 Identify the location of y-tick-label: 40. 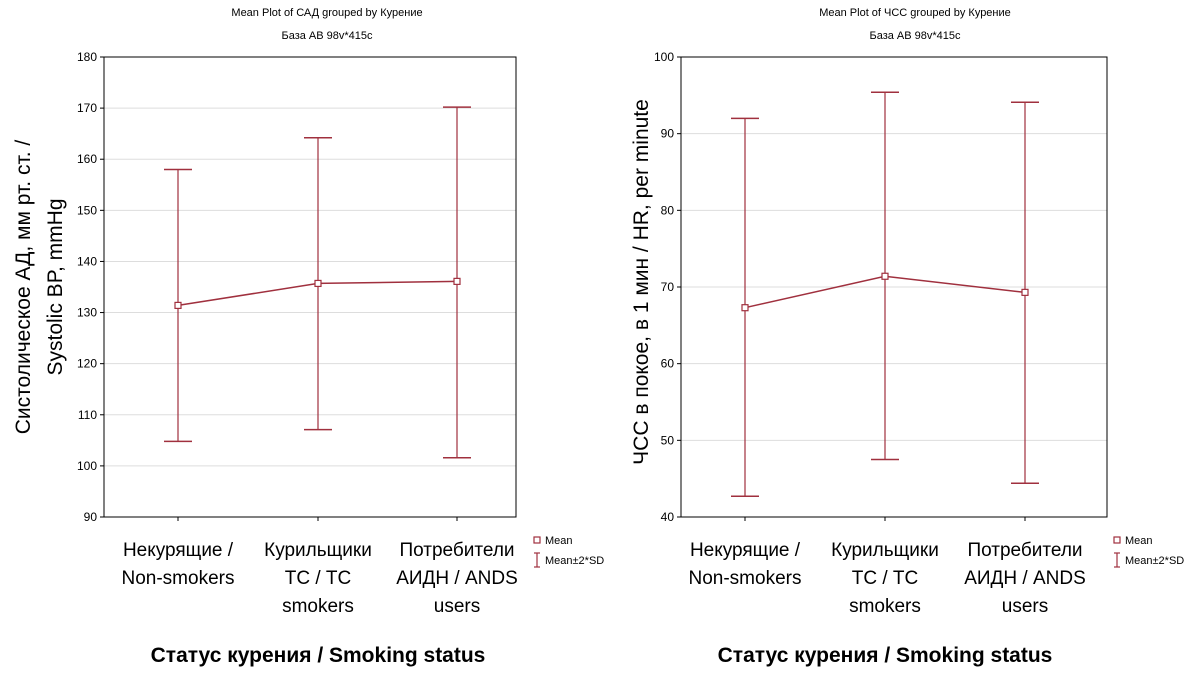
(668, 517).